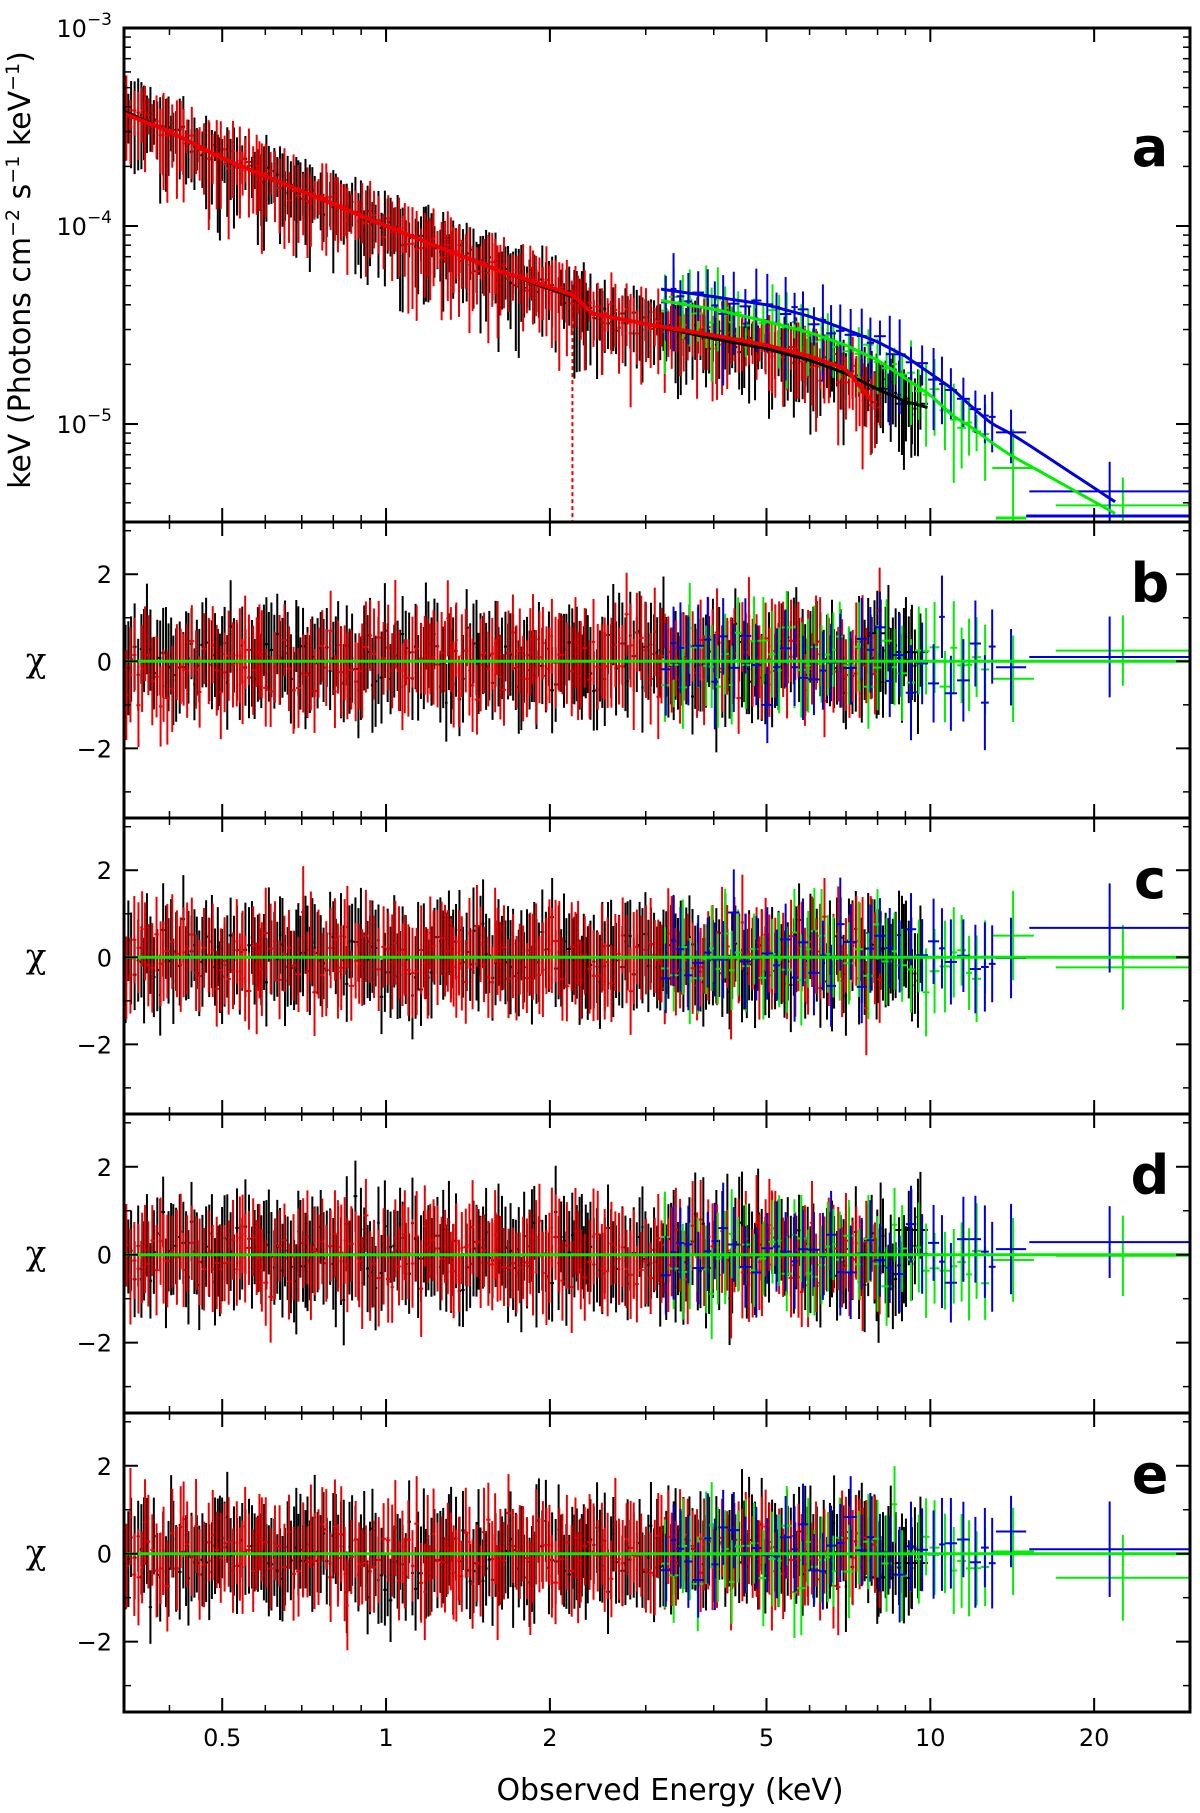 This screenshot has width=1200, height=1813. What do you see at coordinates (84, 26) in the screenshot?
I see `y-tick-label: 10⁻³` at bounding box center [84, 26].